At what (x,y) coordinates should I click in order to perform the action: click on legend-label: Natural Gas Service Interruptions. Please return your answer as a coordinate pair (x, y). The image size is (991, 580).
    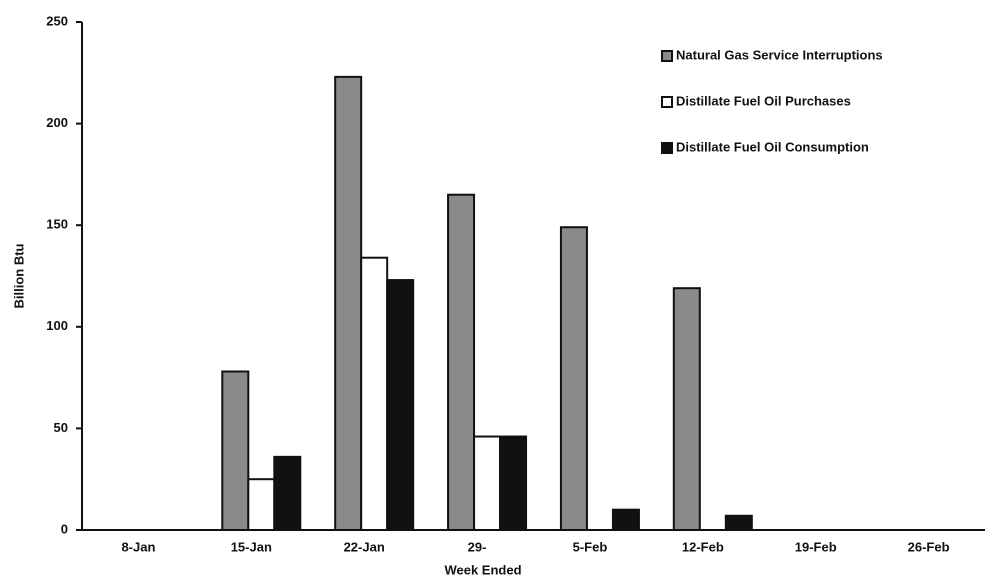
    Looking at the image, I should click on (779, 54).